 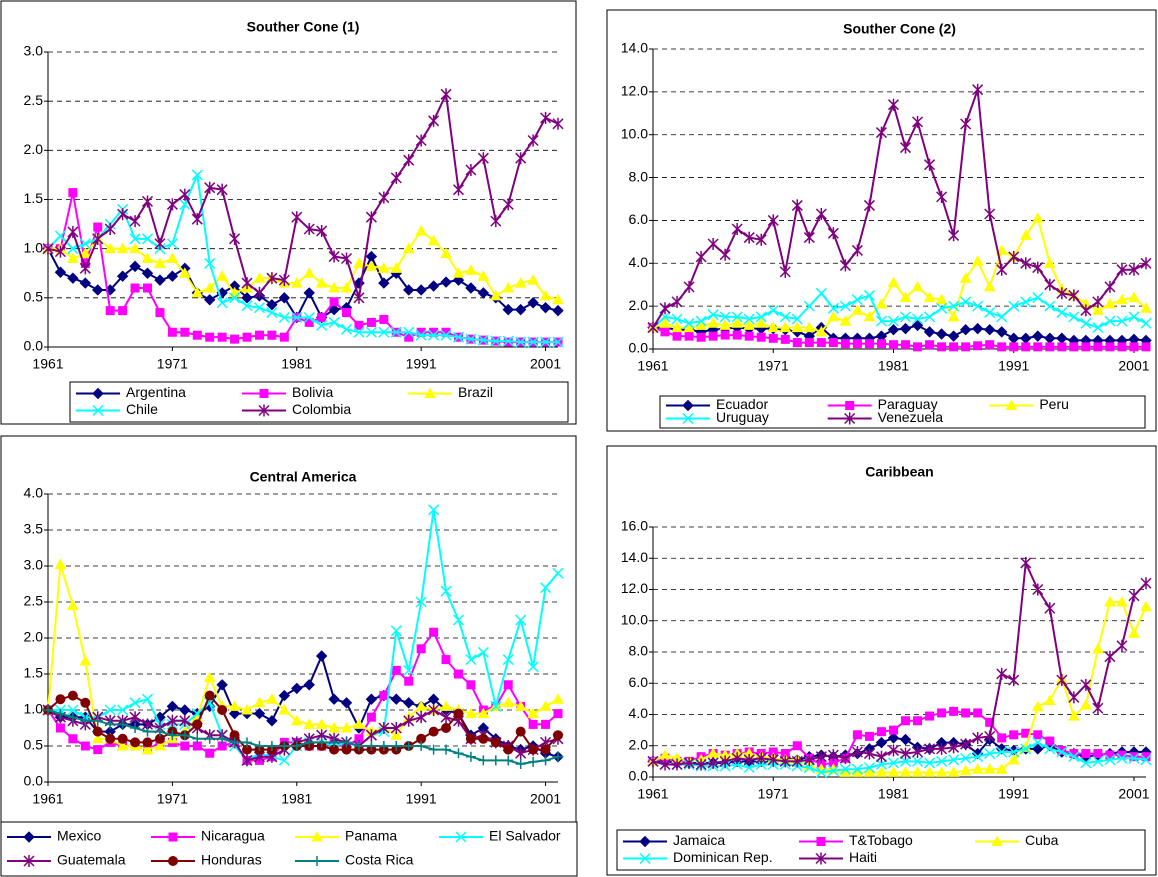 What do you see at coordinates (639, 776) in the screenshot?
I see `y-tick-label: 0.0` at bounding box center [639, 776].